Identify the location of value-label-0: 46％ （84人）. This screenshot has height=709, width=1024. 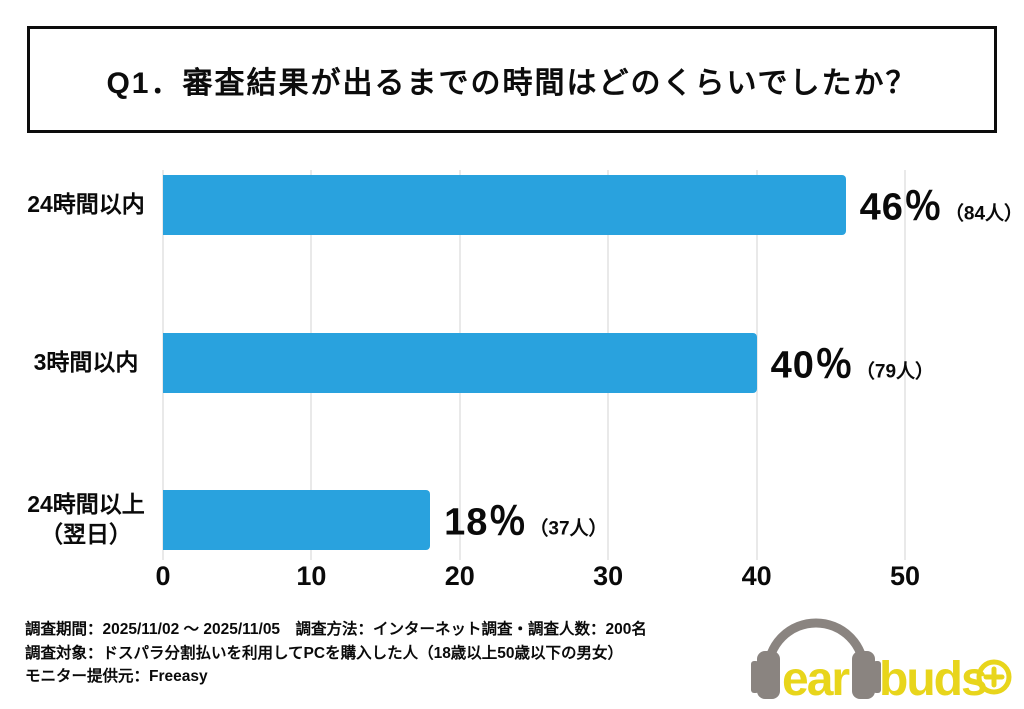
(941, 202).